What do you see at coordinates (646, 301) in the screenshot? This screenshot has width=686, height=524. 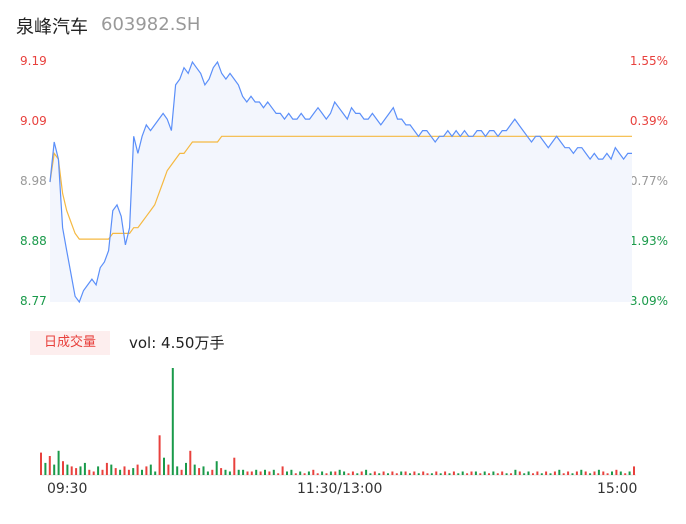 I see `y-tick-right-4: -3.09%` at bounding box center [646, 301].